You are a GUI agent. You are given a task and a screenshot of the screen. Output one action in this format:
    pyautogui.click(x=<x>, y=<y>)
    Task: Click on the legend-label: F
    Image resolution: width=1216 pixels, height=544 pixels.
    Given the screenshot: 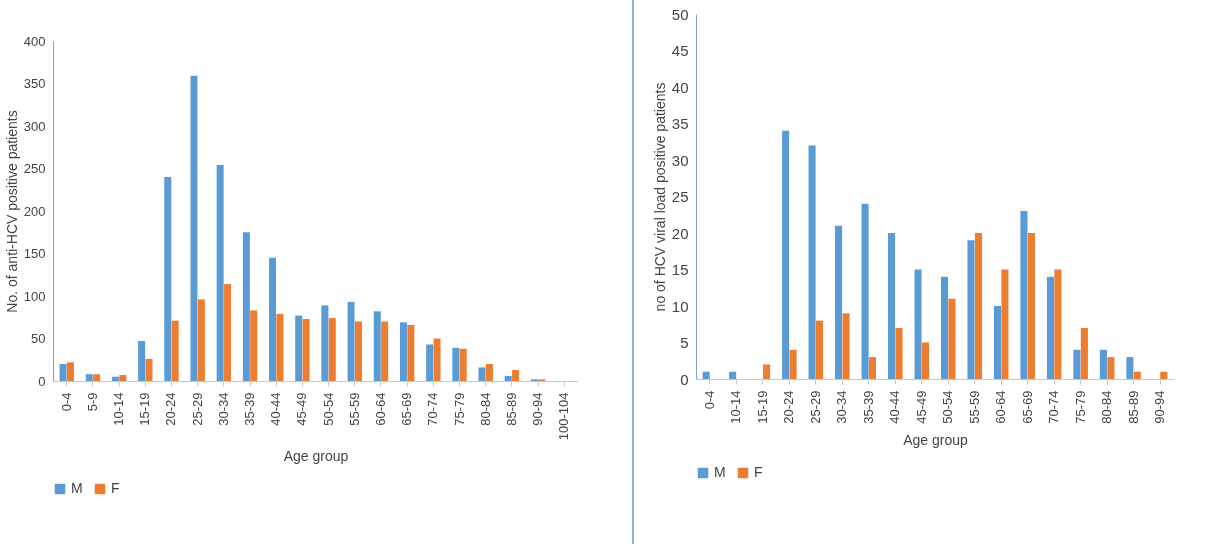 What is the action you would take?
    pyautogui.click(x=758, y=472)
    